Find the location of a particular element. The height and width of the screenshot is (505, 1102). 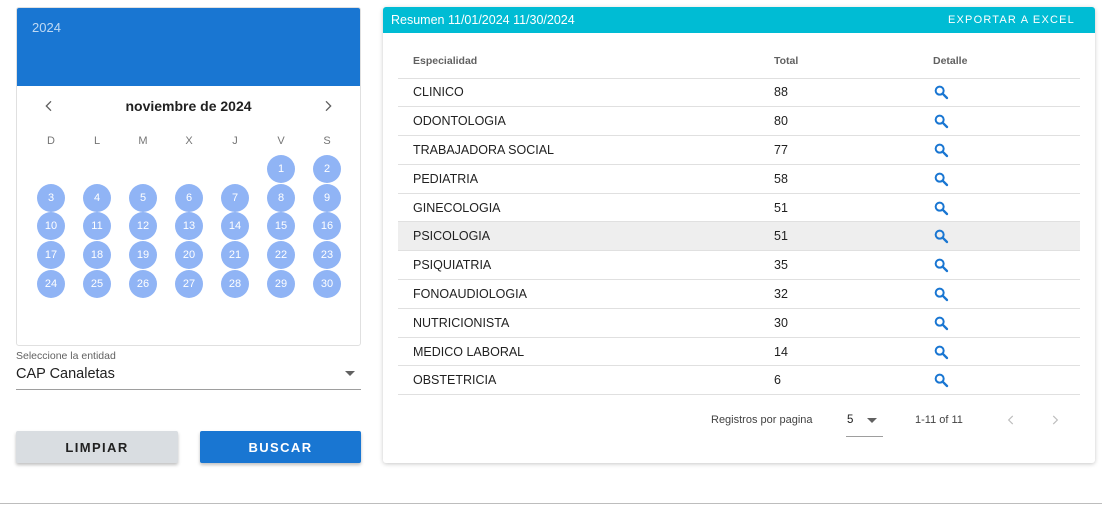

previous-month-button is located at coordinates (49, 106).